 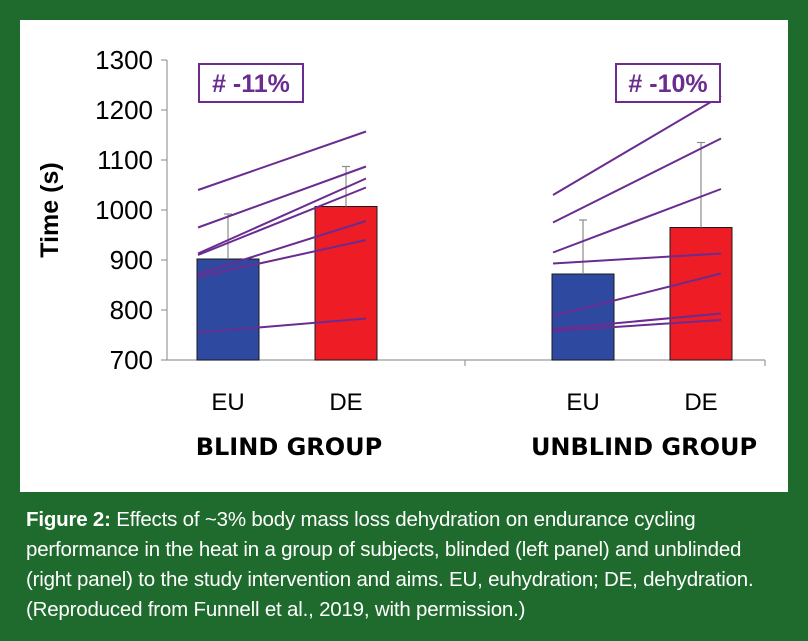 I want to click on annotation-label: # -10%, so click(x=667, y=84).